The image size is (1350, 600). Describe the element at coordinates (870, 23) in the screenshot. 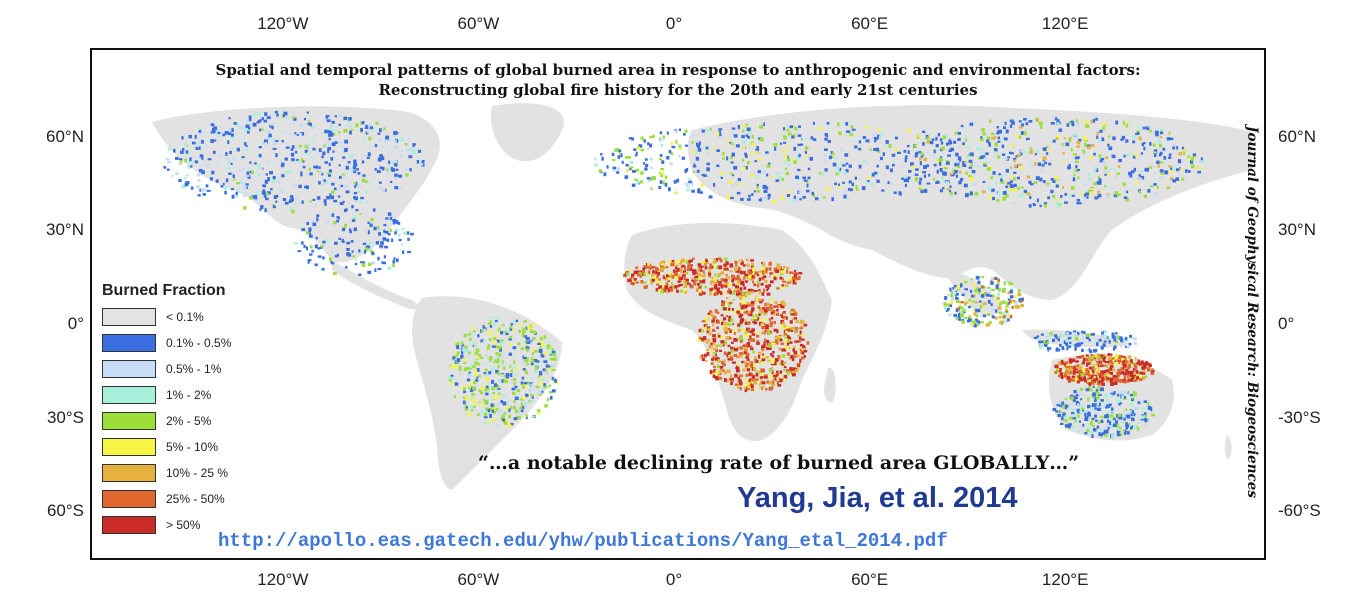

I see `lon-tick-top: 60°E` at that location.